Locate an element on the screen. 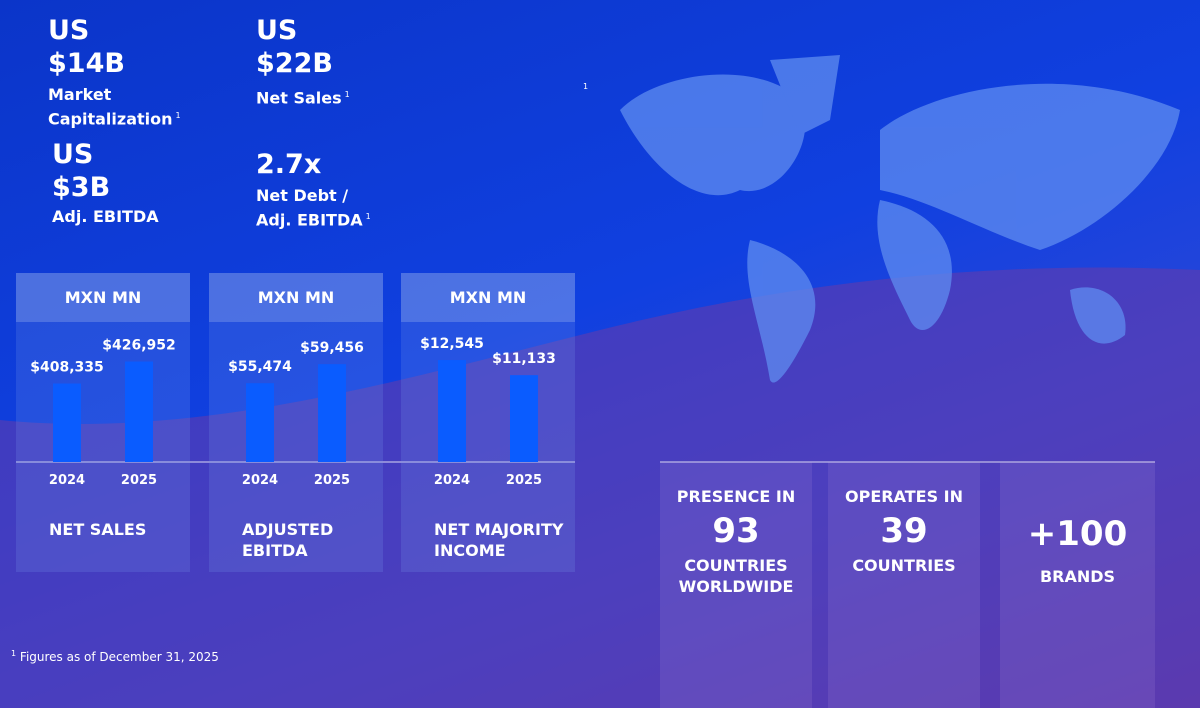  stat-number: 39 is located at coordinates (904, 531).